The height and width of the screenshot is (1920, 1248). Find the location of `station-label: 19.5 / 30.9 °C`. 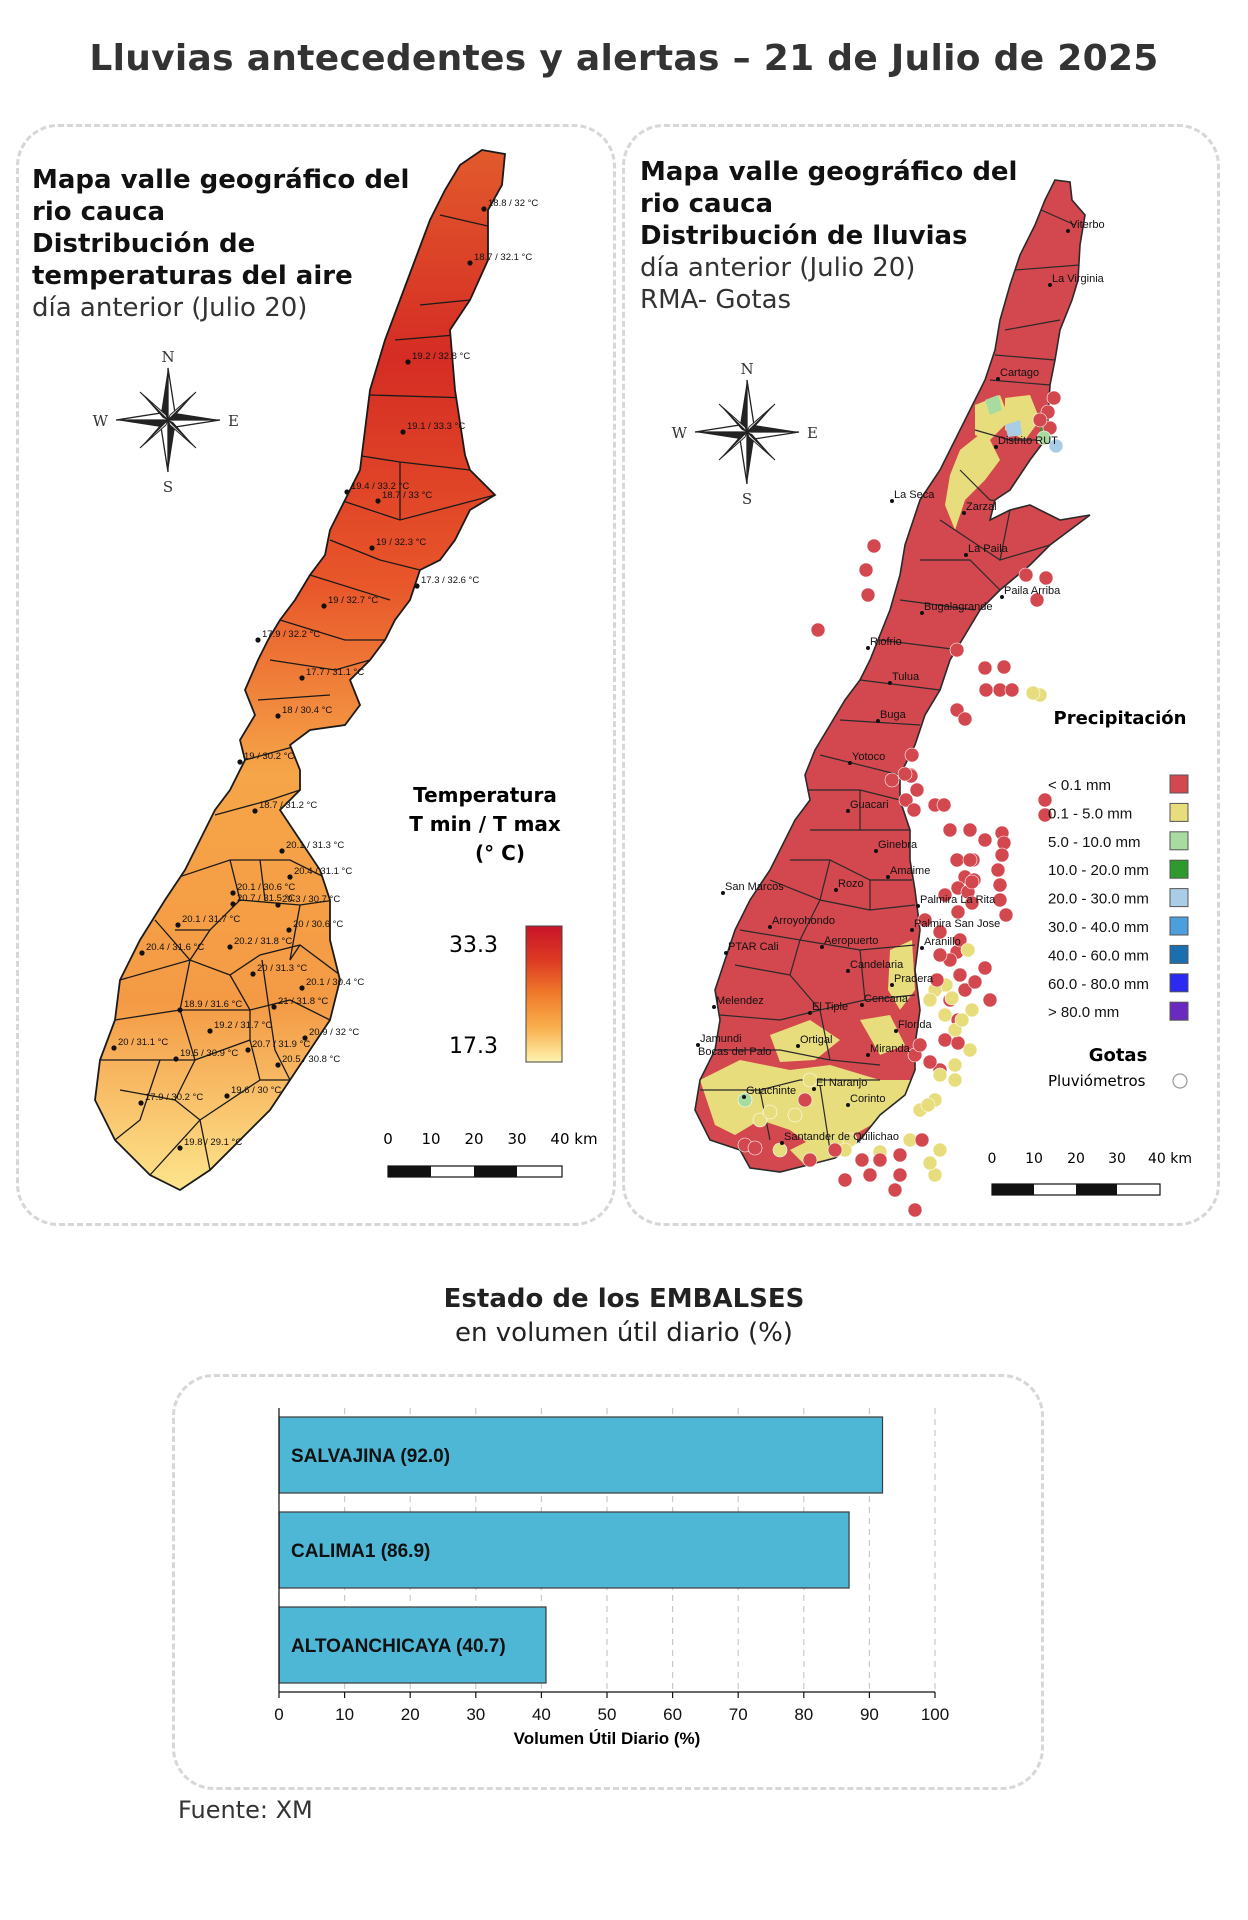

station-label: 19.5 / 30.9 °C is located at coordinates (209, 1053).